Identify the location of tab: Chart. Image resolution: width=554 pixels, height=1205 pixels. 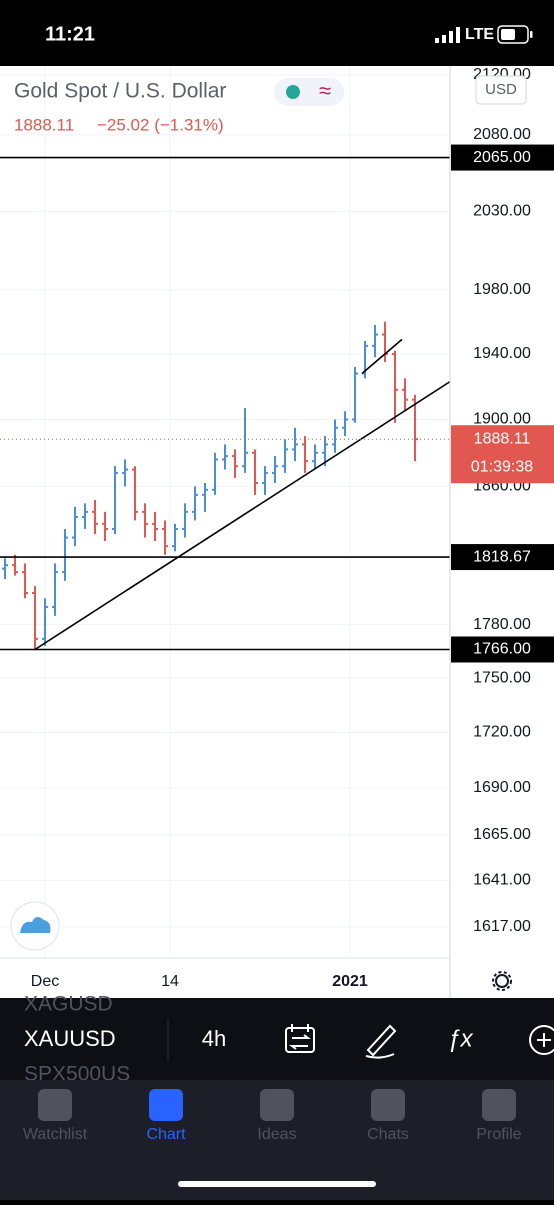
(166, 1116).